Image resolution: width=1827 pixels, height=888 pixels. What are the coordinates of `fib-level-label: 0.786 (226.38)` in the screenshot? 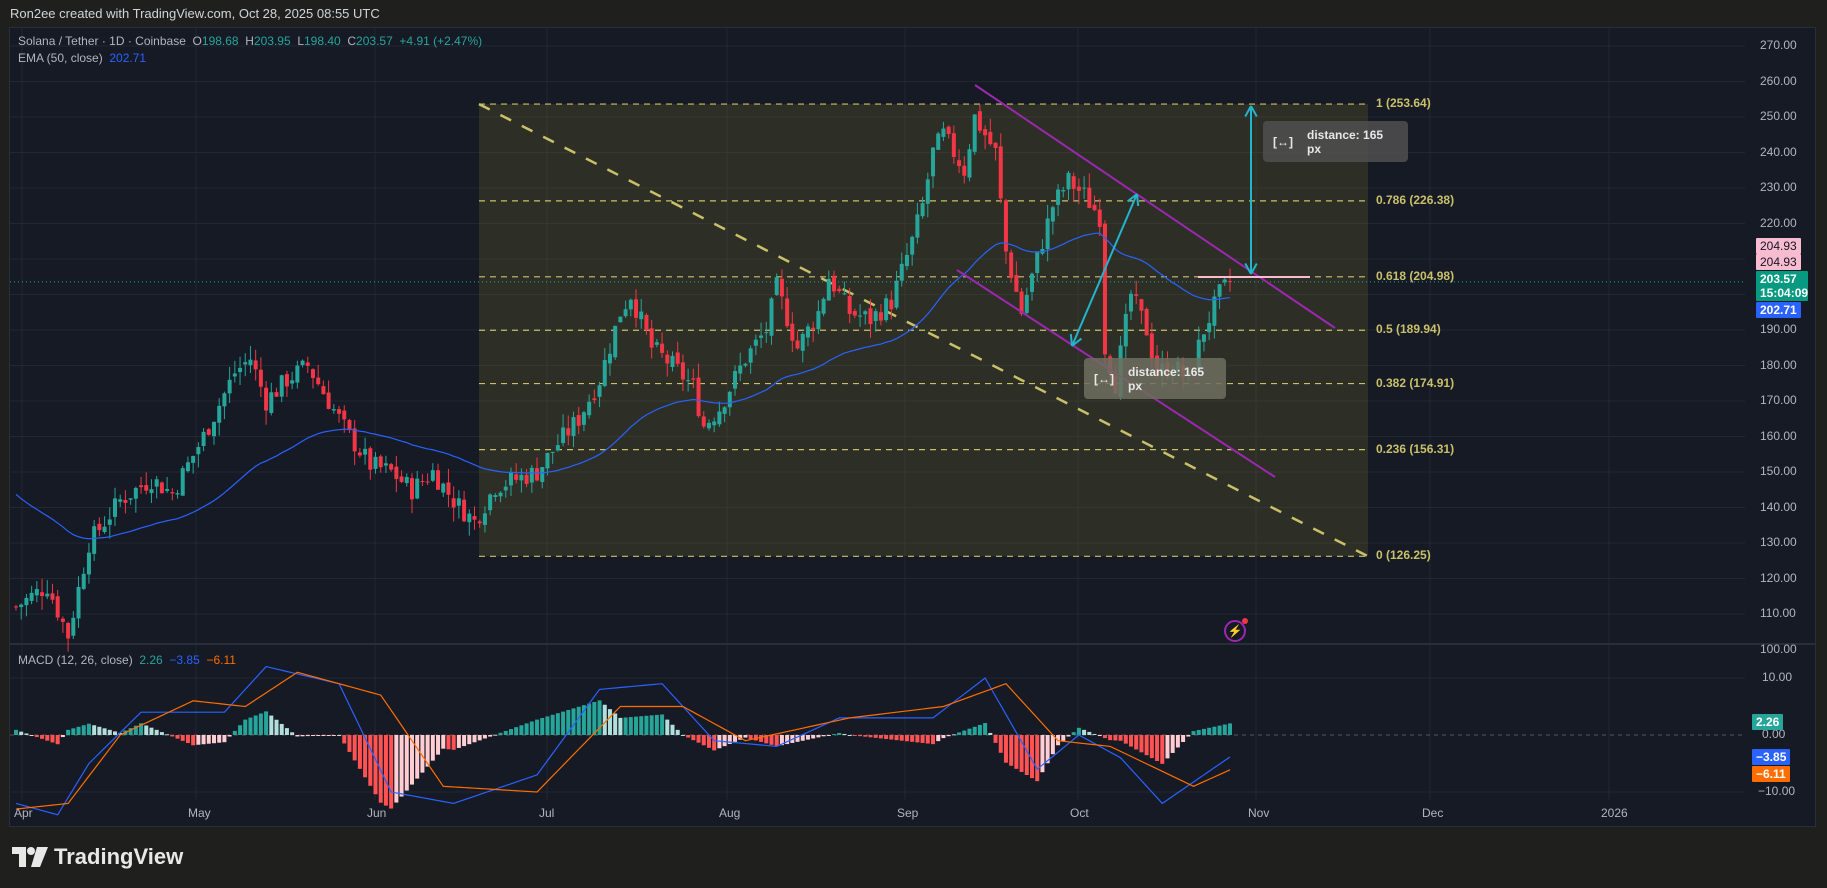 It's located at (1415, 199).